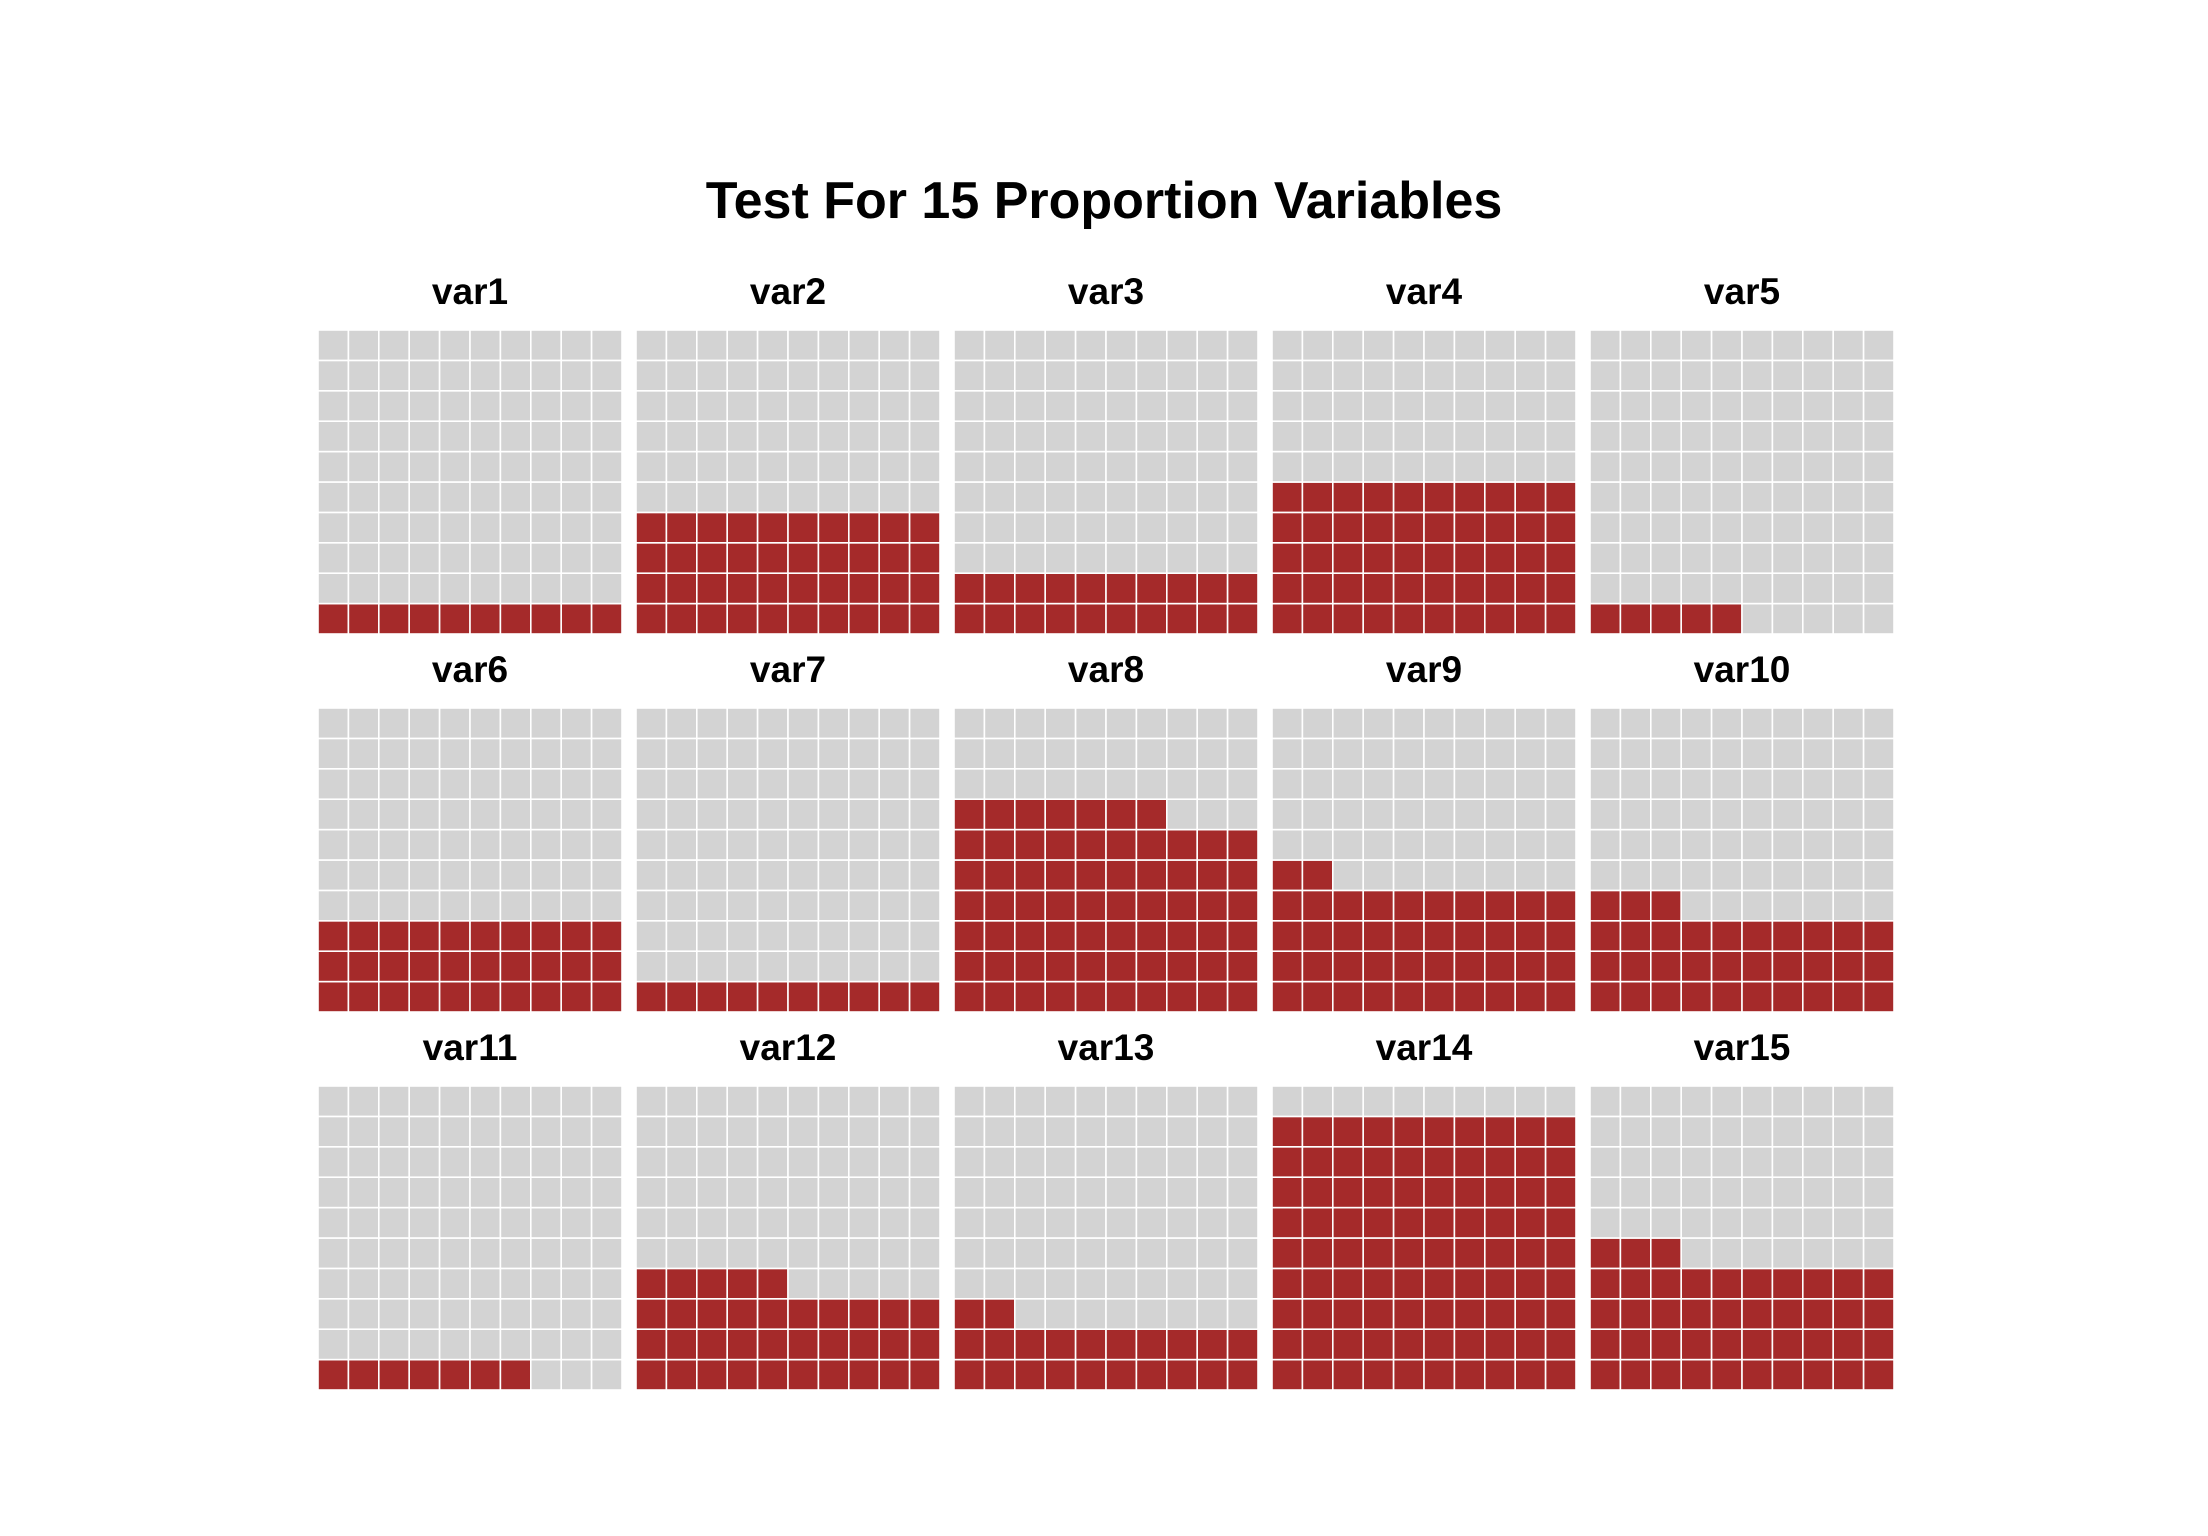 The image size is (2208, 1536). I want to click on waffle-panel-var2: var2, so click(788, 453).